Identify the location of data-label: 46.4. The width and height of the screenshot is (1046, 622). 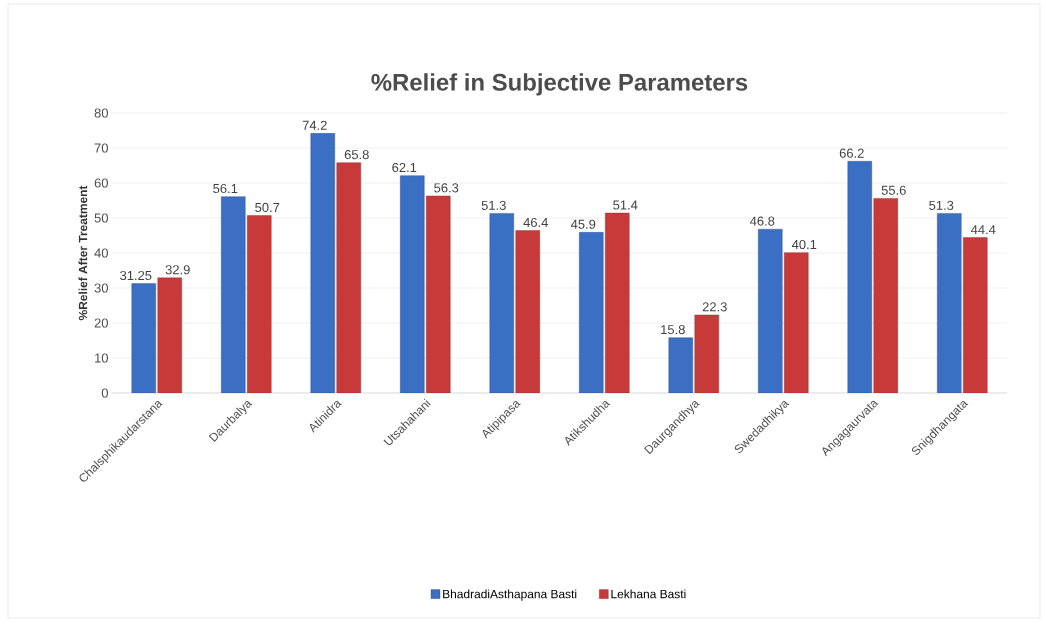
(535, 222).